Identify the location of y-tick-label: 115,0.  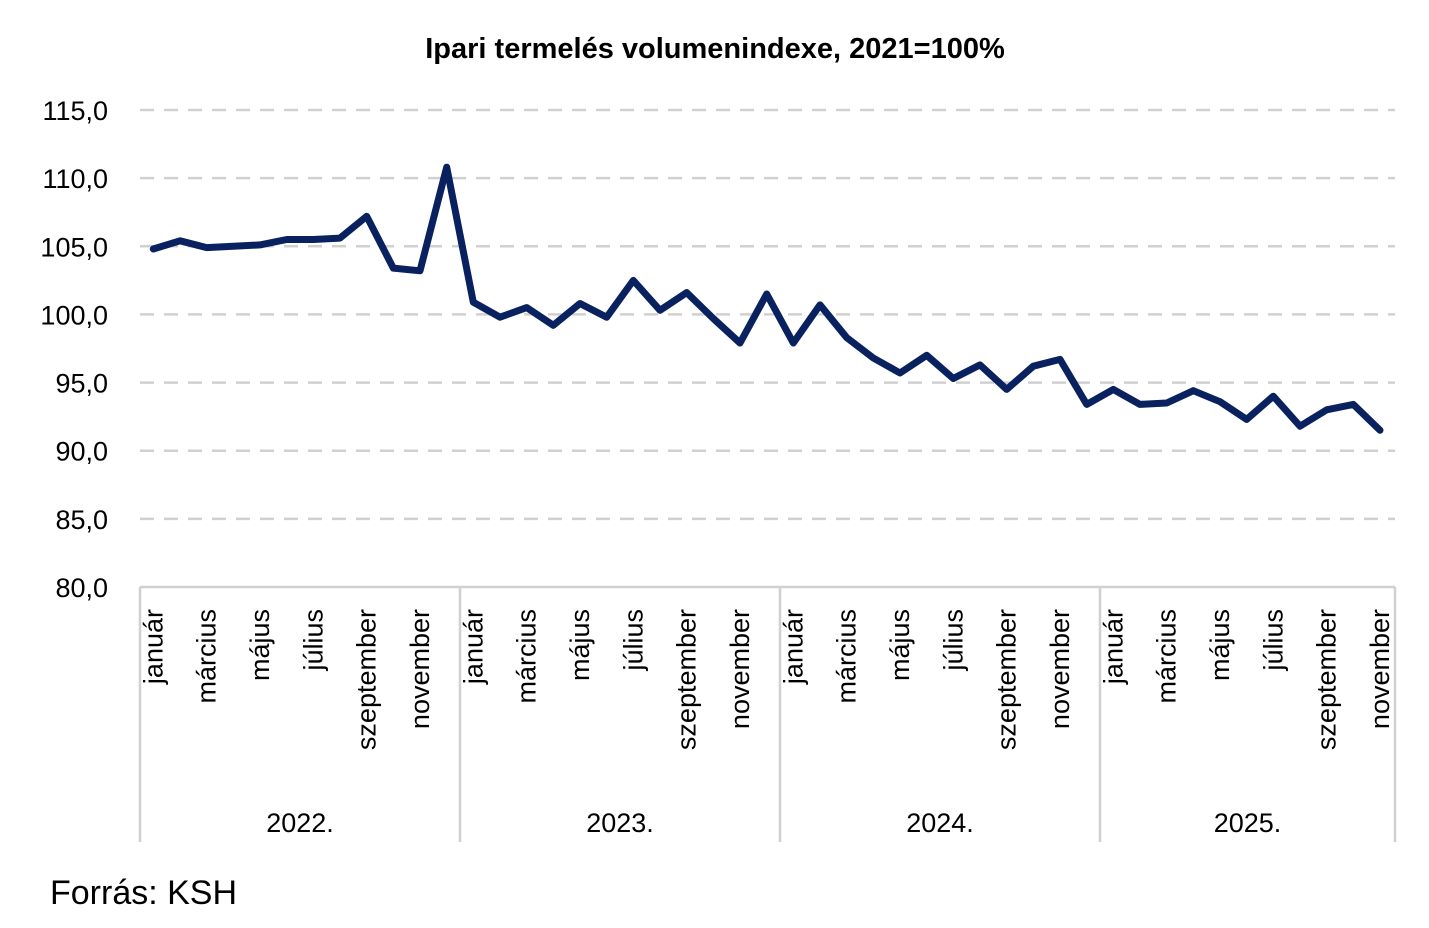
(75, 111).